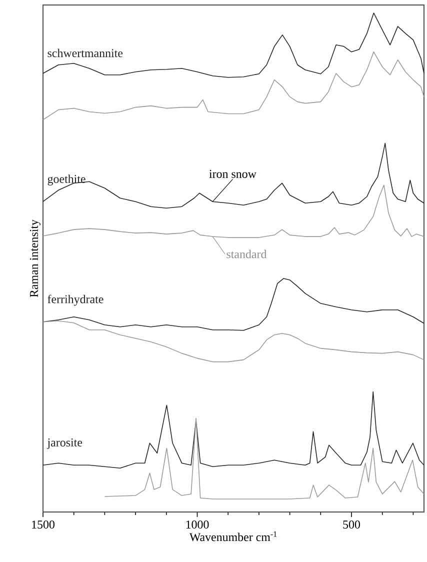 The image size is (427, 562). I want to click on series-label: jarosite, so click(64, 443).